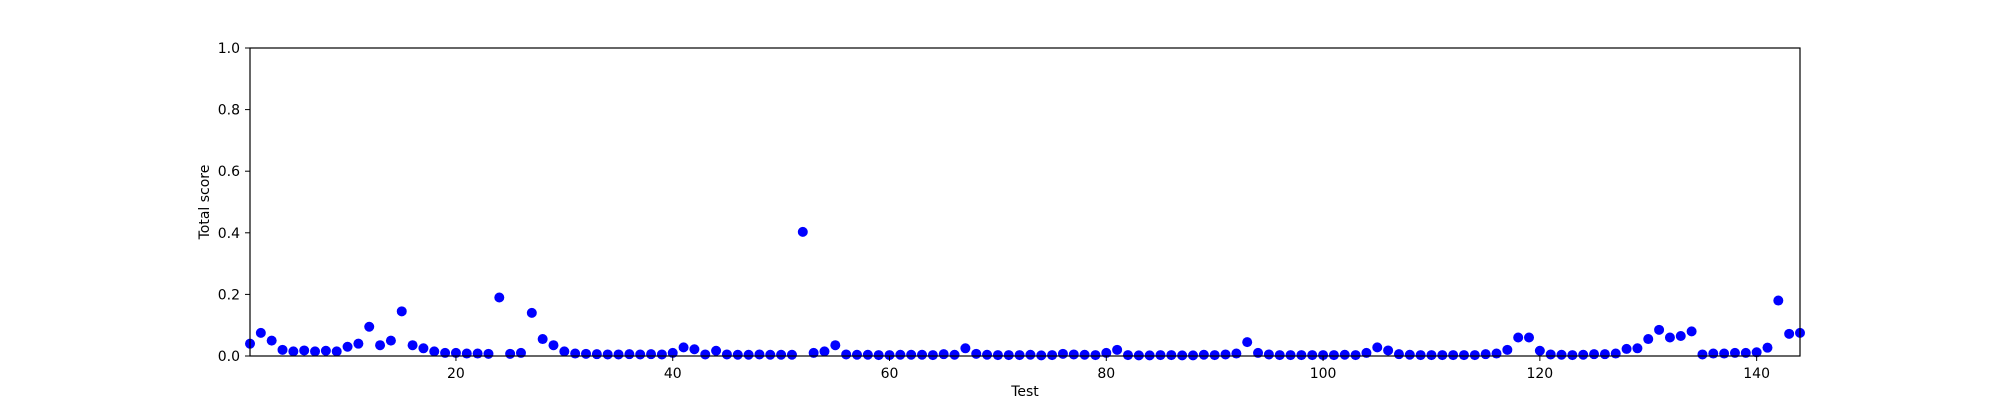 The image size is (2000, 400). I want to click on x-tick-label: 140, so click(1756, 374).